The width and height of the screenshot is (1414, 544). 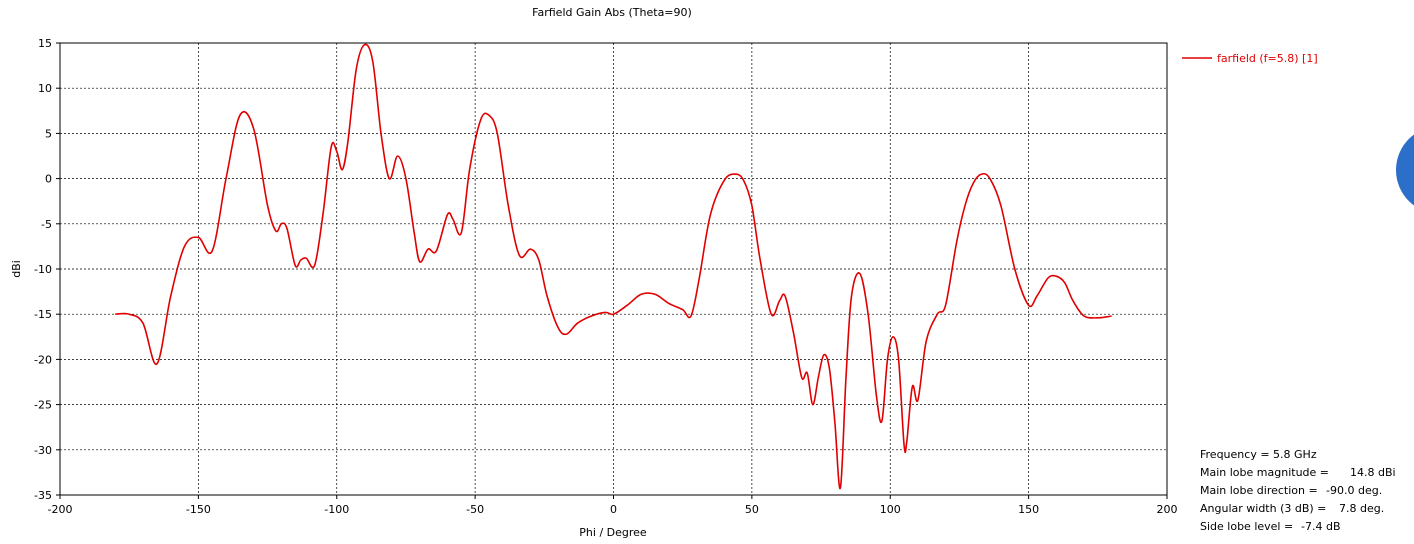 What do you see at coordinates (43, 314) in the screenshot?
I see `y-tick-label: -15` at bounding box center [43, 314].